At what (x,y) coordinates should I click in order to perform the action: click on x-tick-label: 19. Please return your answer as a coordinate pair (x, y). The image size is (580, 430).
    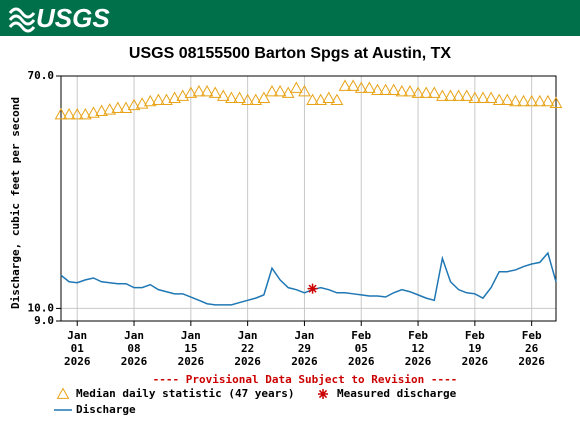
    Looking at the image, I should click on (474, 348).